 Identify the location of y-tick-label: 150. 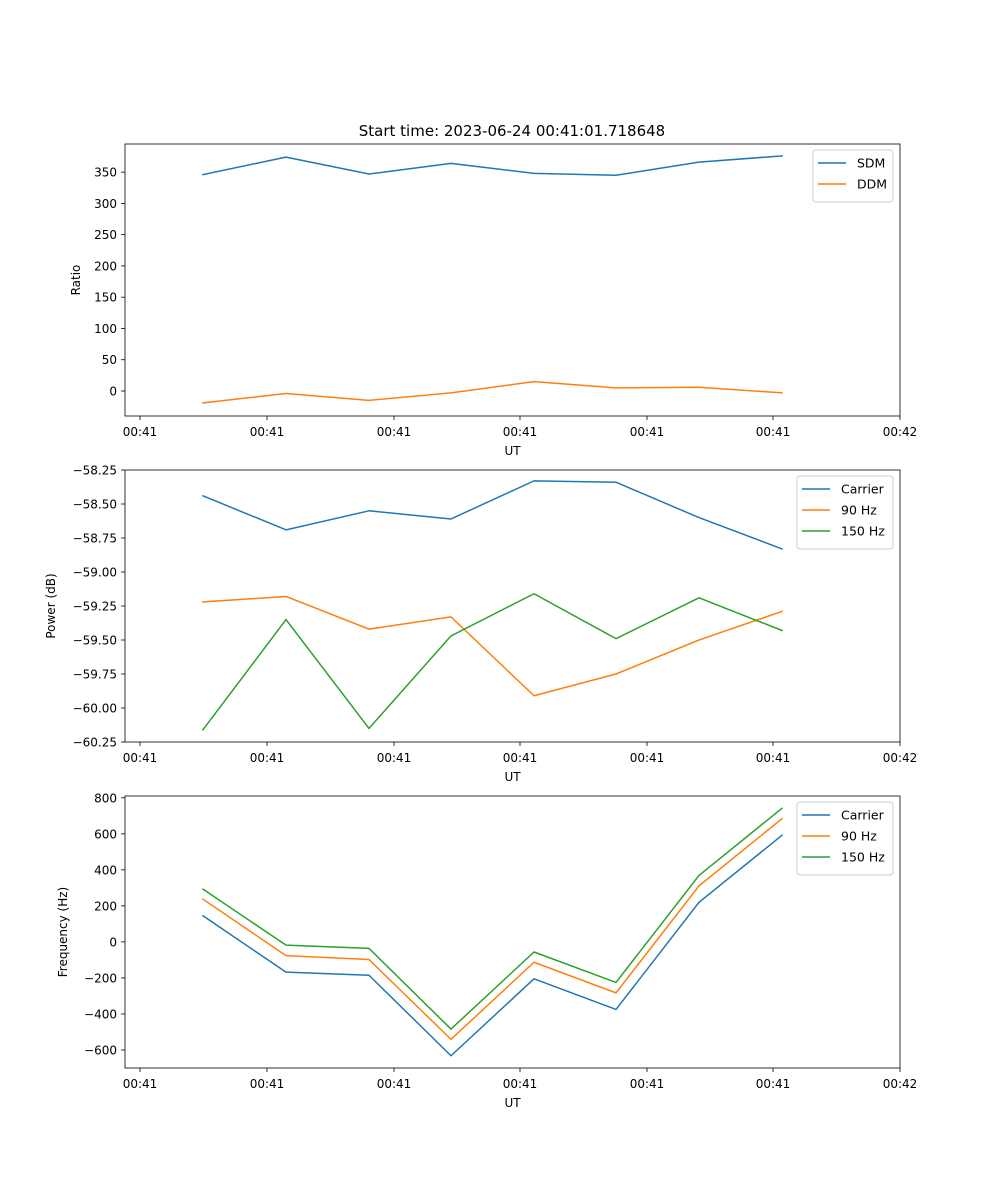
(105, 298).